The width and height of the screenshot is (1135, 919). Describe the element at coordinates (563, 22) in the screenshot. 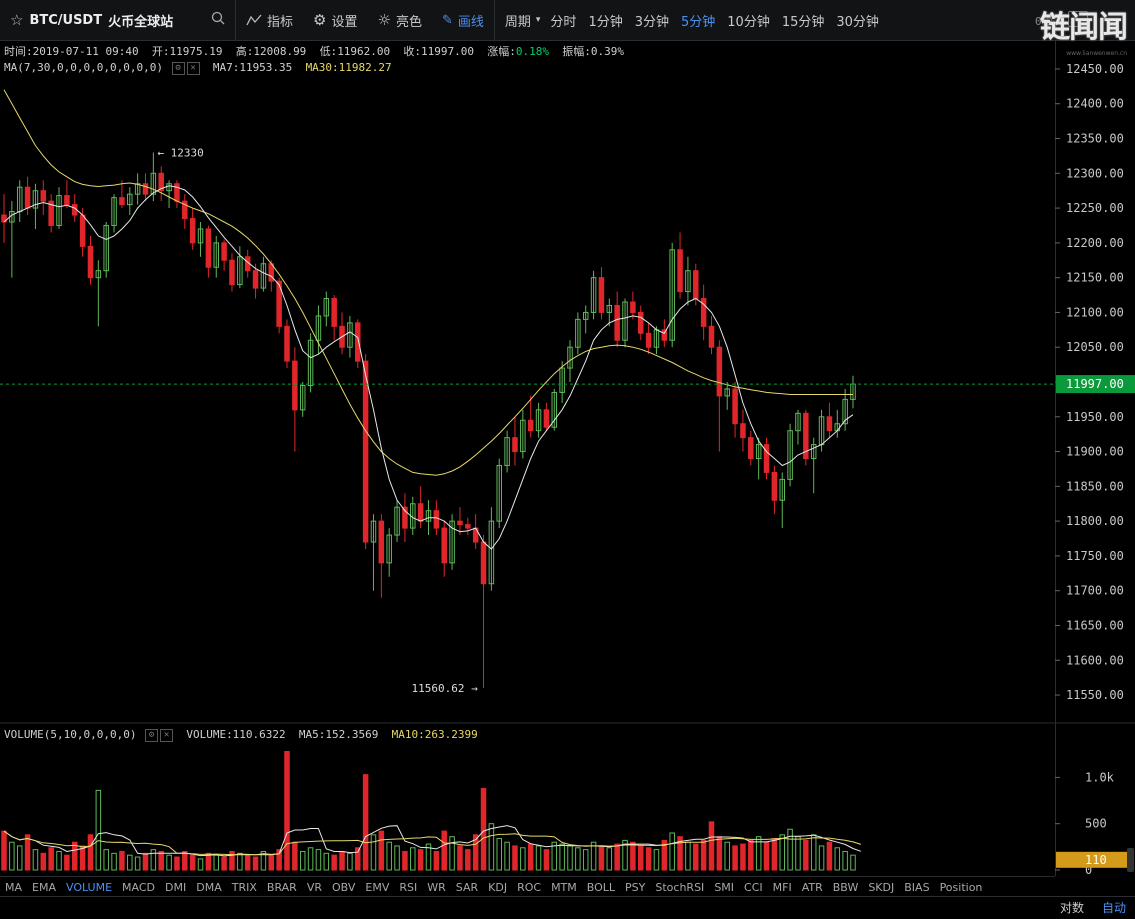

I see `period-option-0: 分时` at that location.